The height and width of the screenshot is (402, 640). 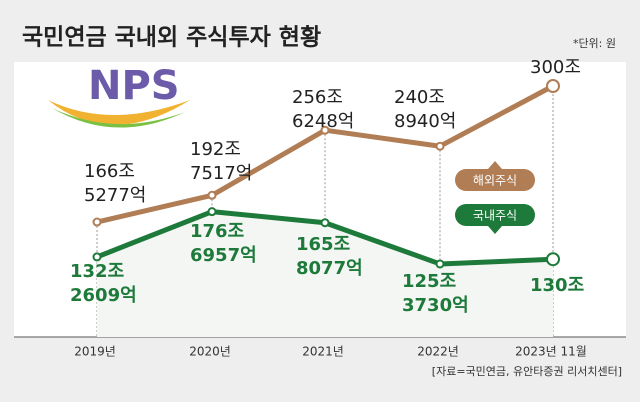 I want to click on value-label: 7517억, so click(x=221, y=173).